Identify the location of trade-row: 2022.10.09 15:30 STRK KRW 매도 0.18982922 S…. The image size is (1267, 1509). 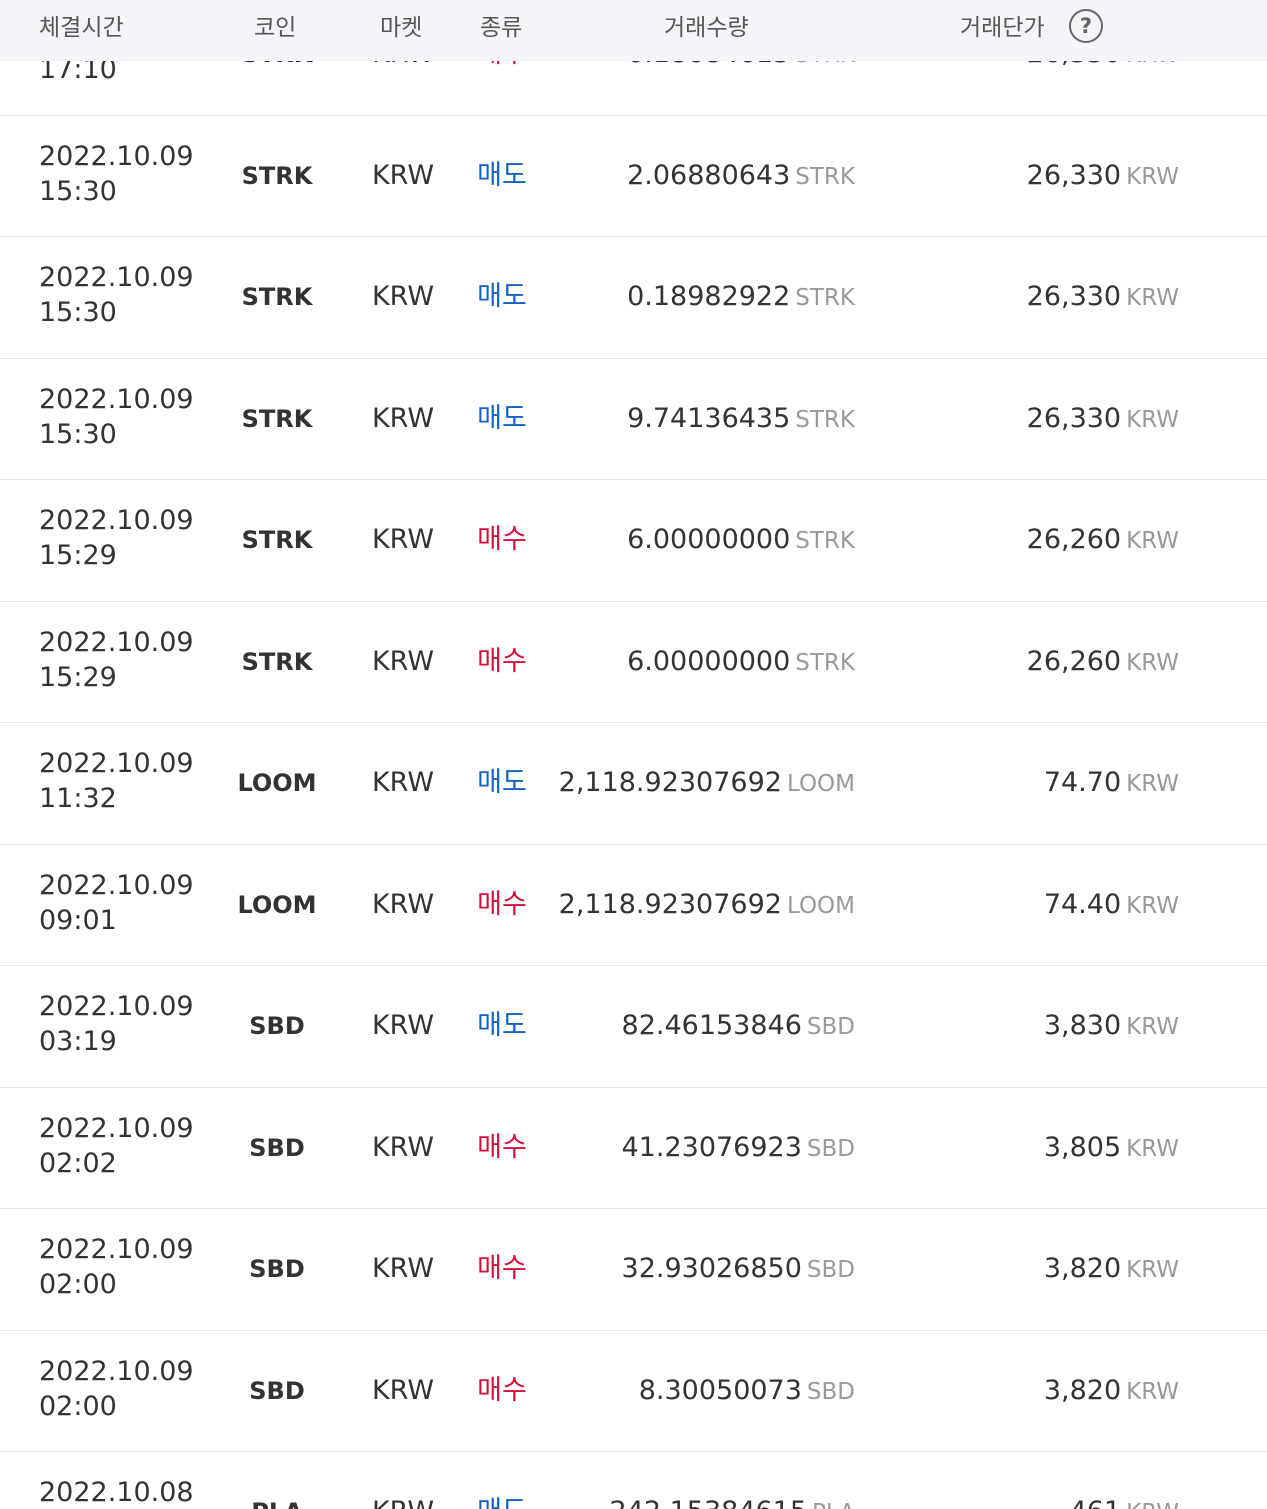
(633, 298).